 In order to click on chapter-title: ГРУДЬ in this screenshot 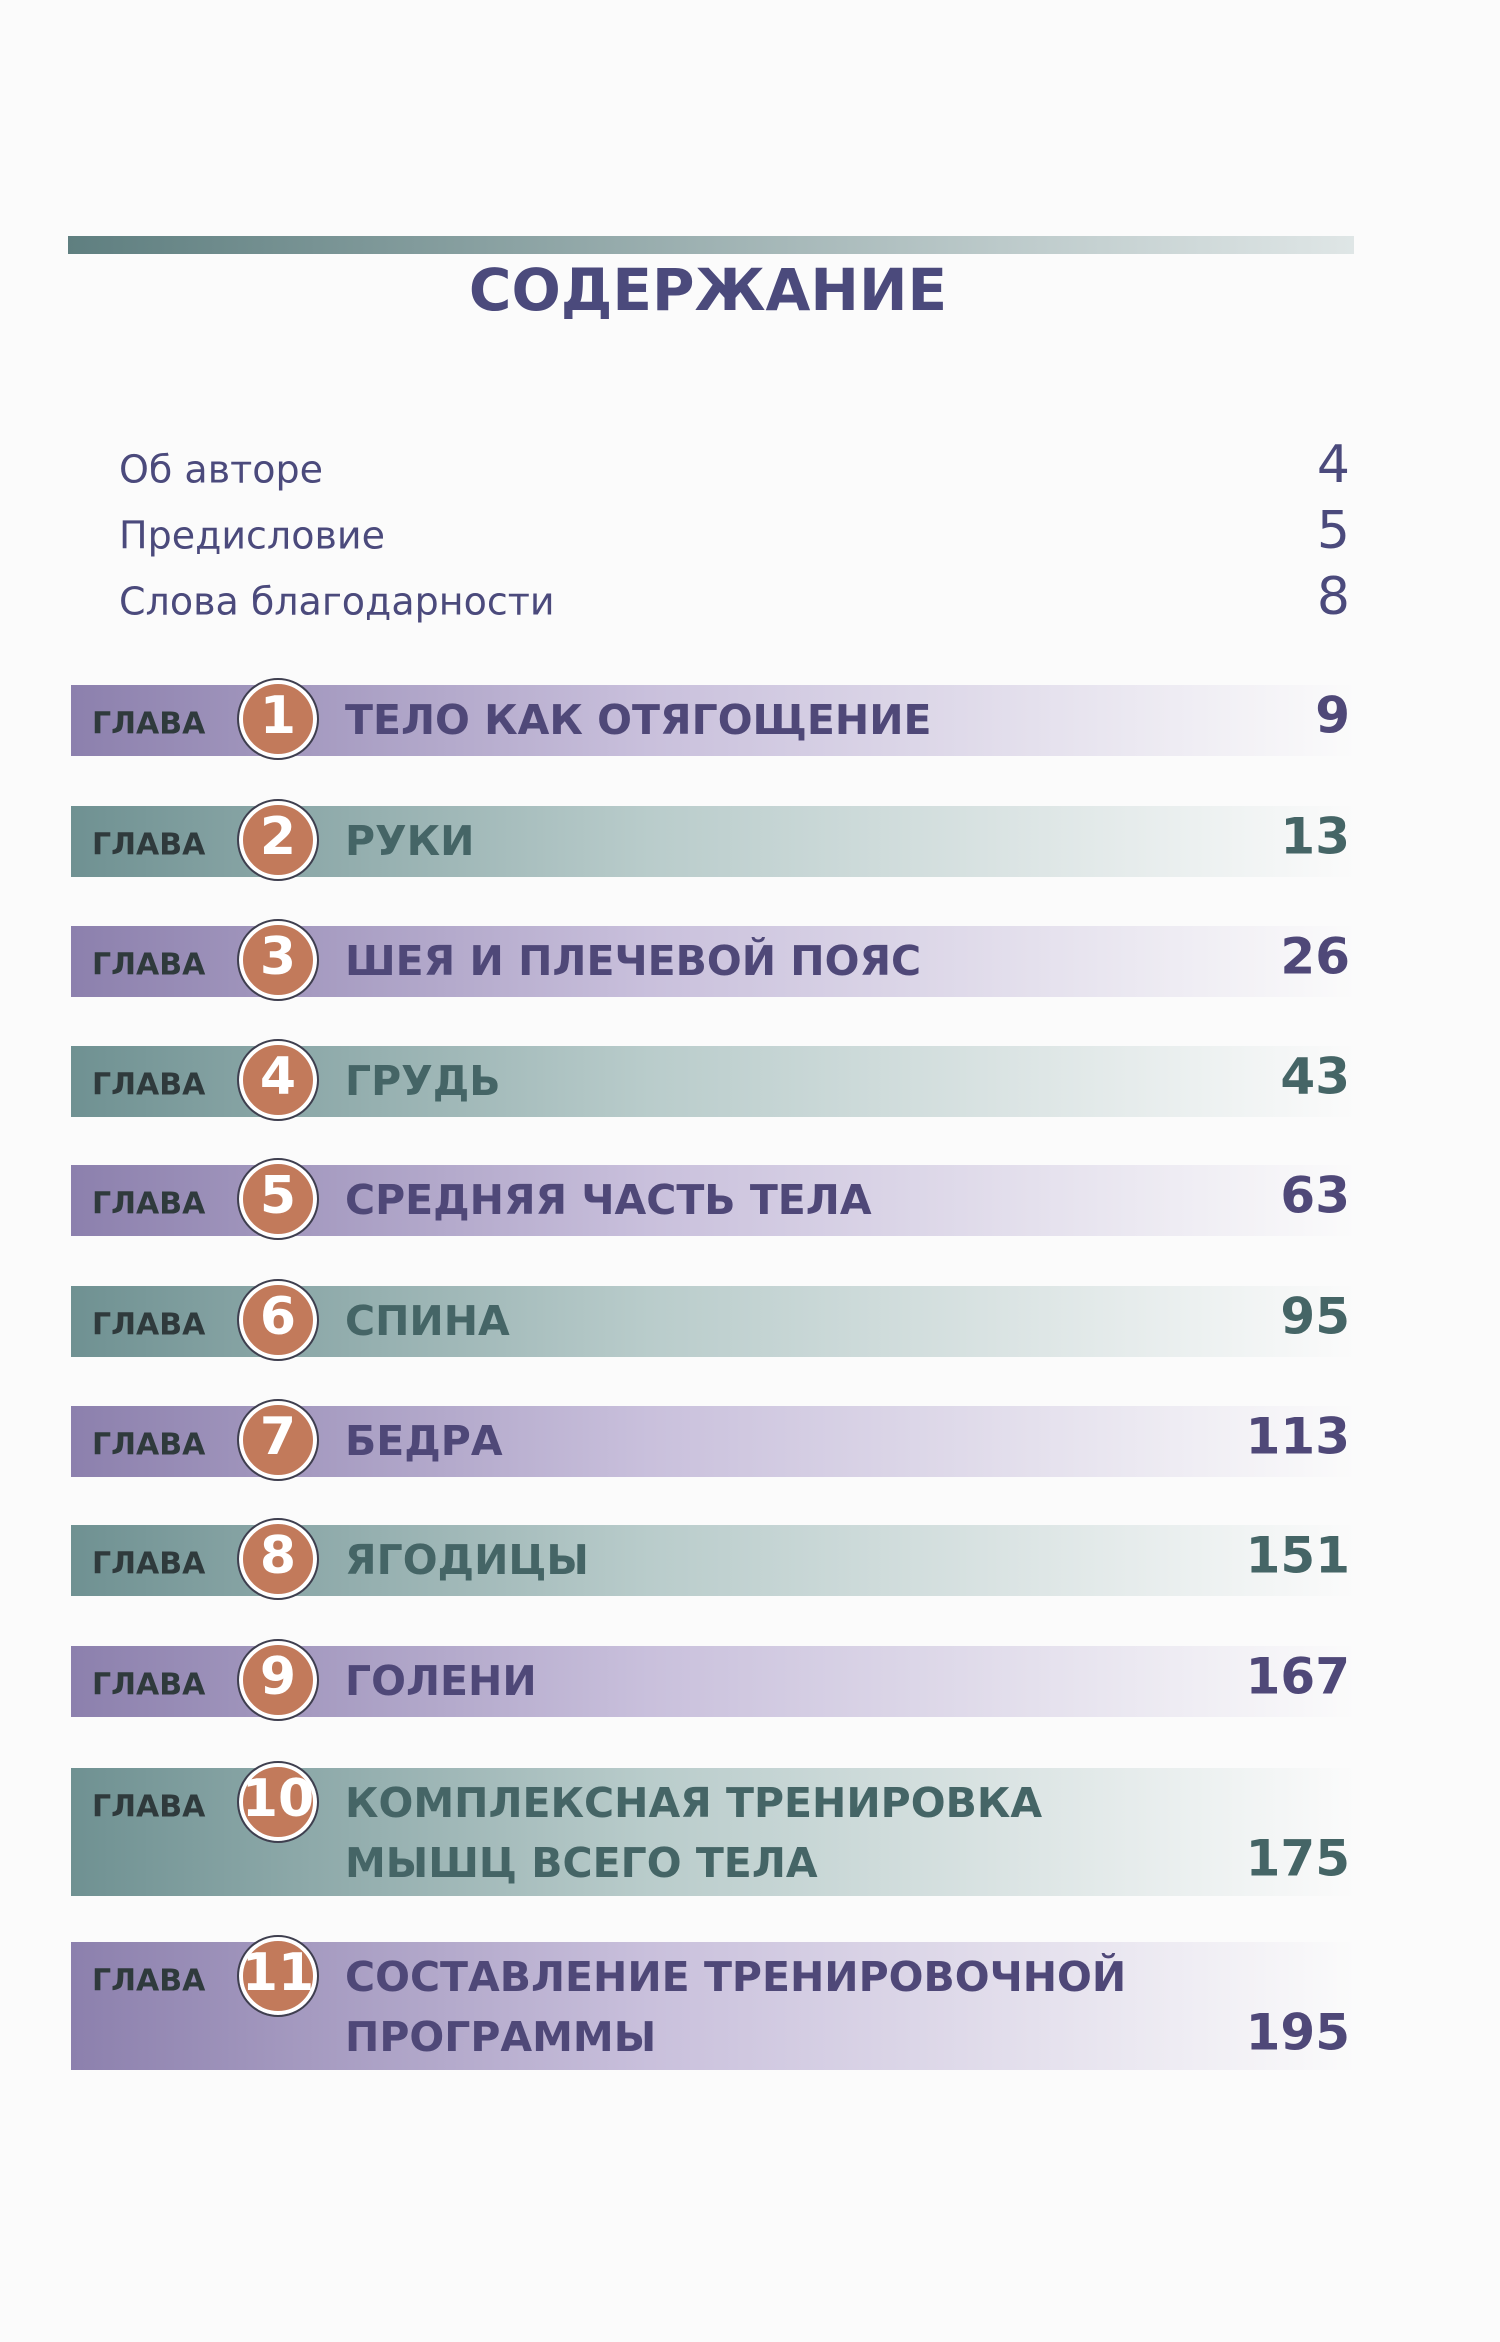, I will do `click(423, 1081)`.